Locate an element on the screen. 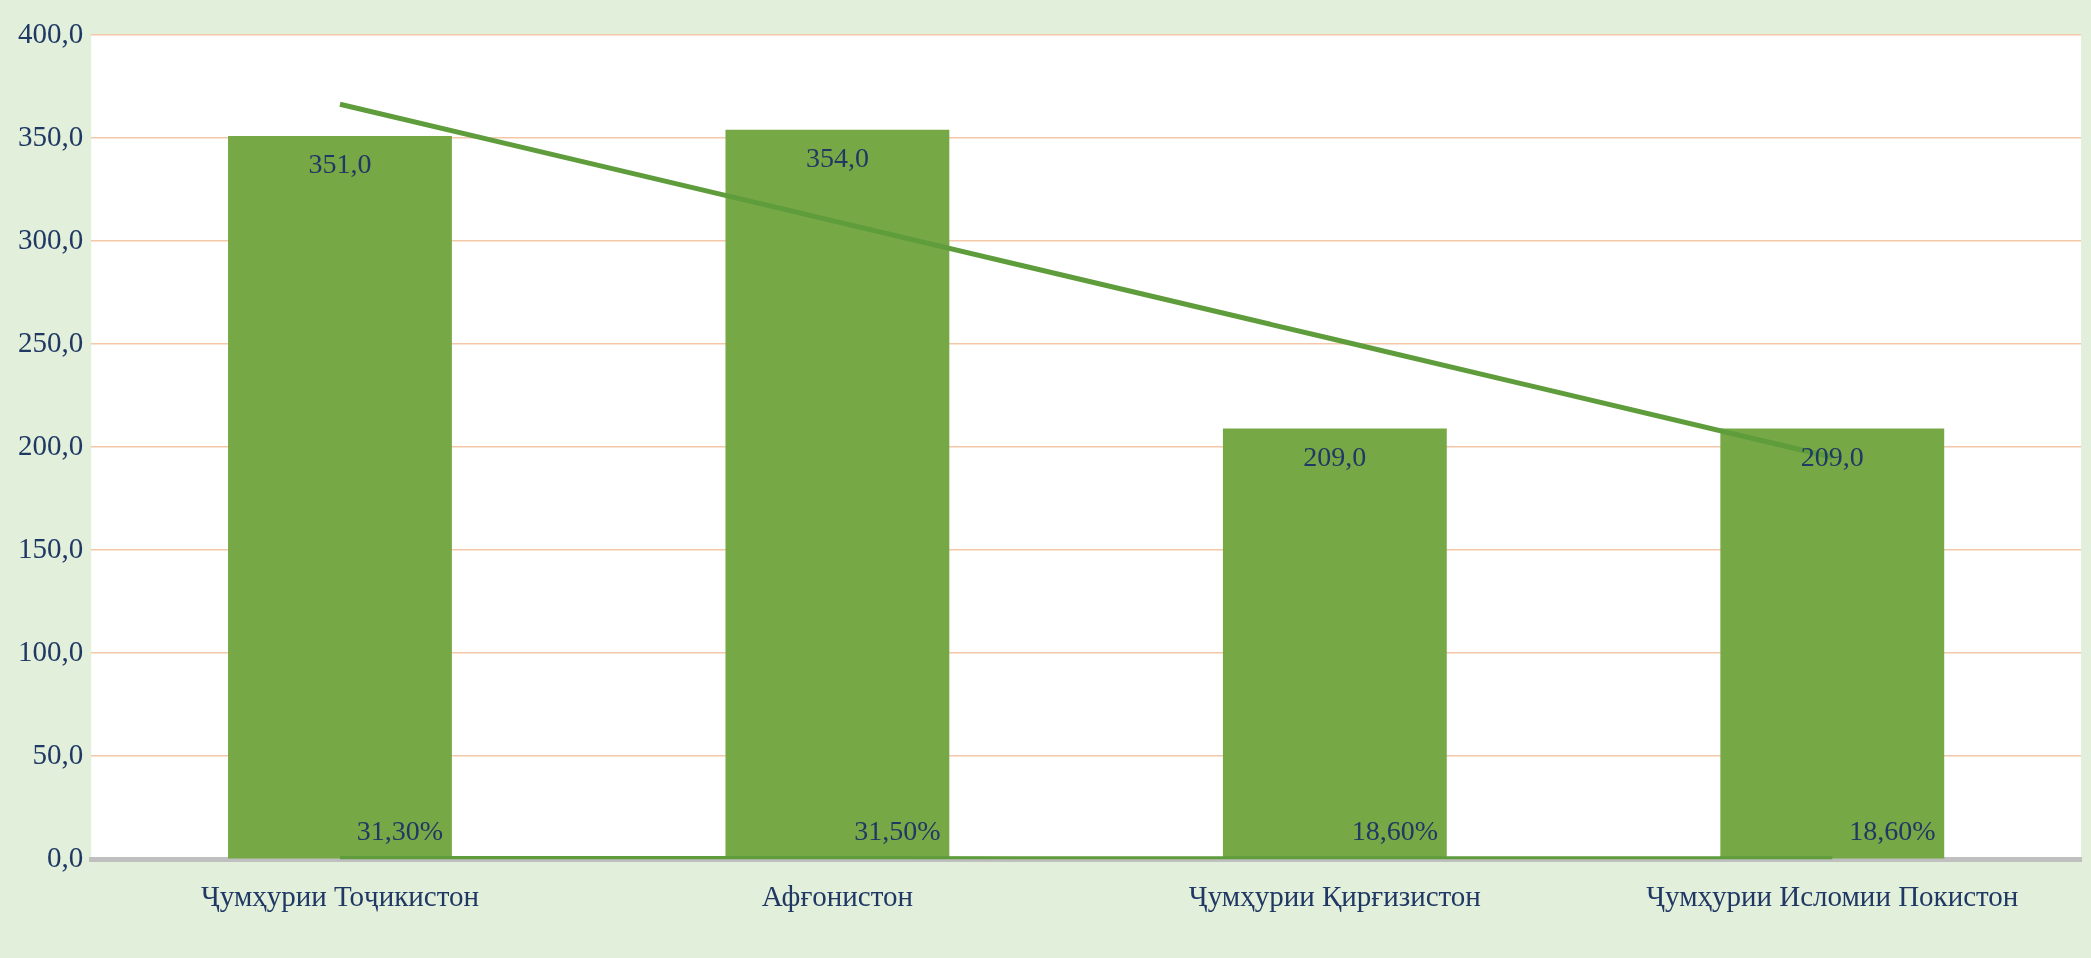 The image size is (2091, 958). x-tick-label: Ҷумҳурии Исломии Покистон is located at coordinates (1832, 896).